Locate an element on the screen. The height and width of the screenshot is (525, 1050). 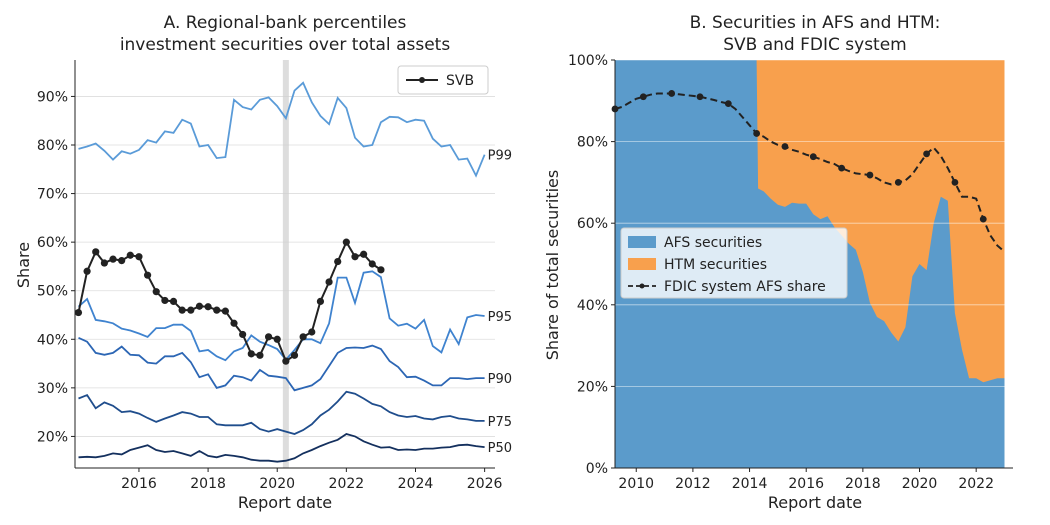
legend-htm-swatch is located at coordinates (642, 264).